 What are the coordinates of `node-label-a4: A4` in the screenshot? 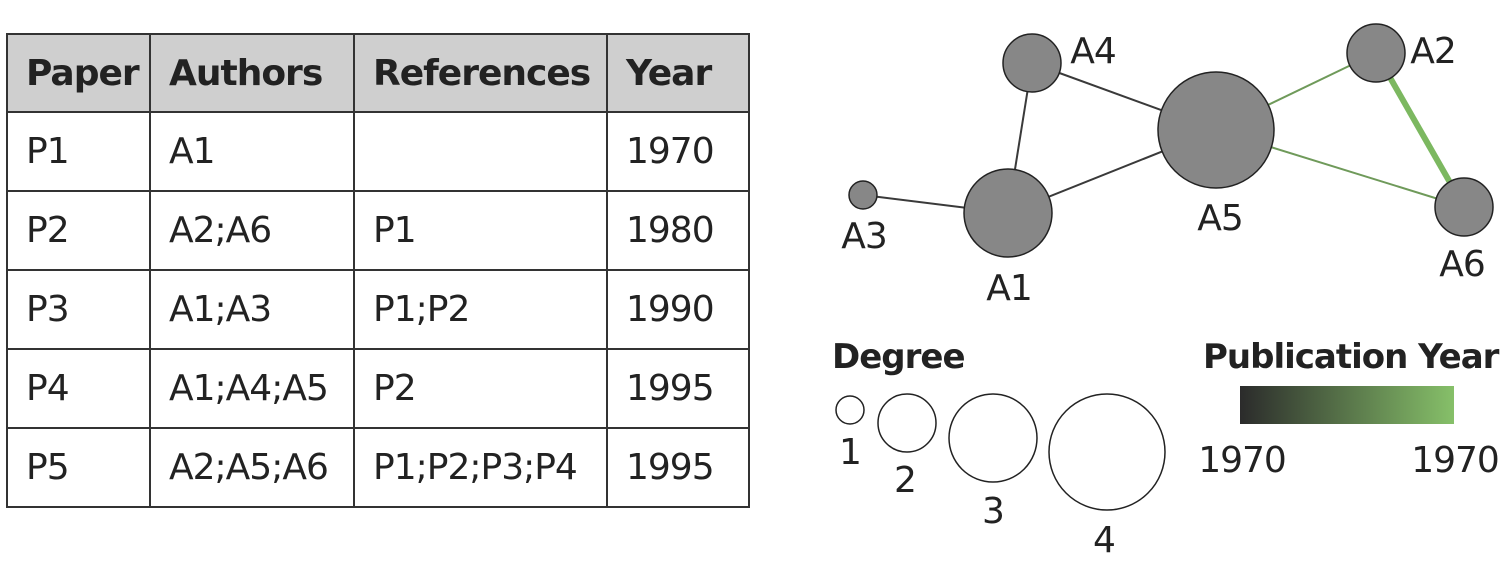 It's located at (1093, 51).